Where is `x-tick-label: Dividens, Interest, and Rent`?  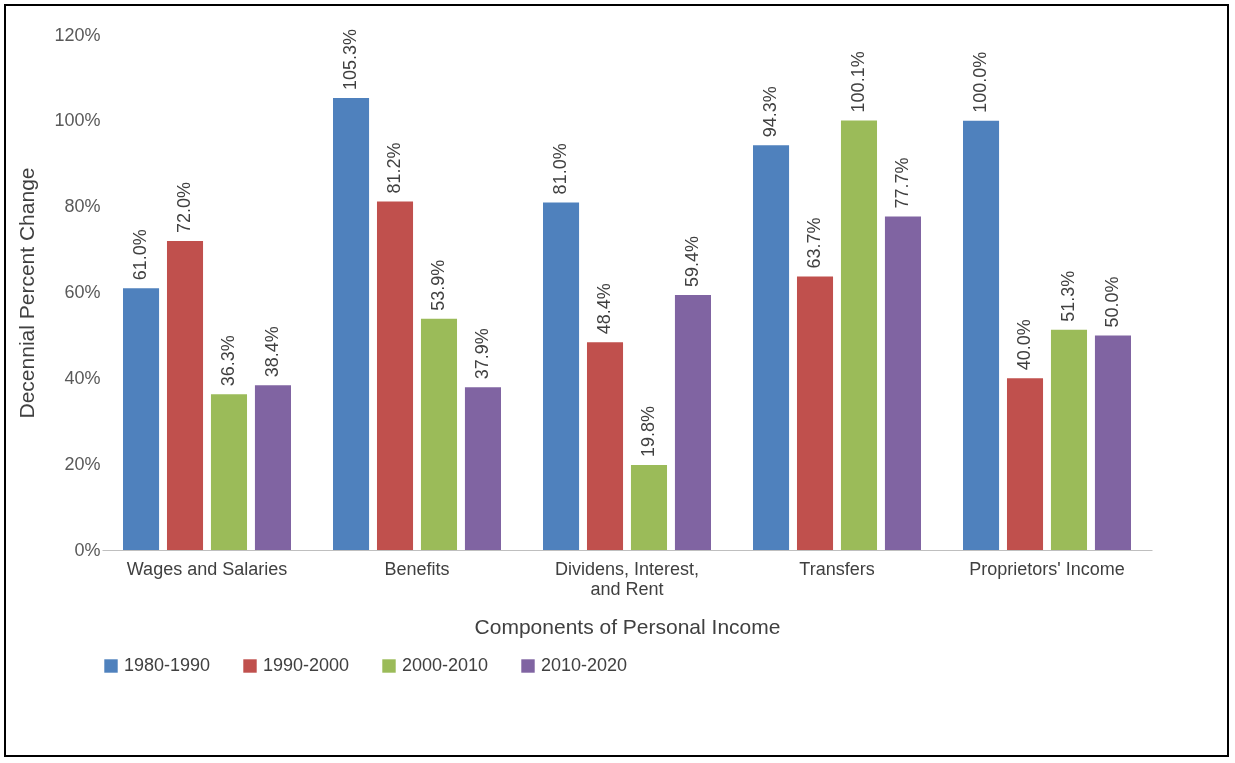
x-tick-label: Dividens, Interest, and Rent is located at coordinates (627, 578).